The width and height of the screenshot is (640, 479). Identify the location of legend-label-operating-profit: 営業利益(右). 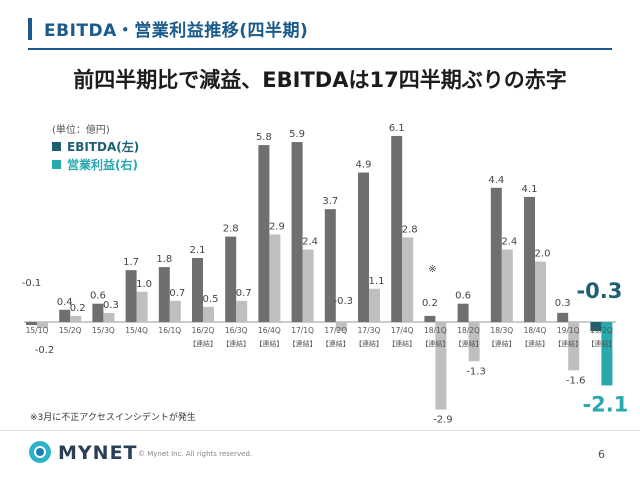
(102, 164).